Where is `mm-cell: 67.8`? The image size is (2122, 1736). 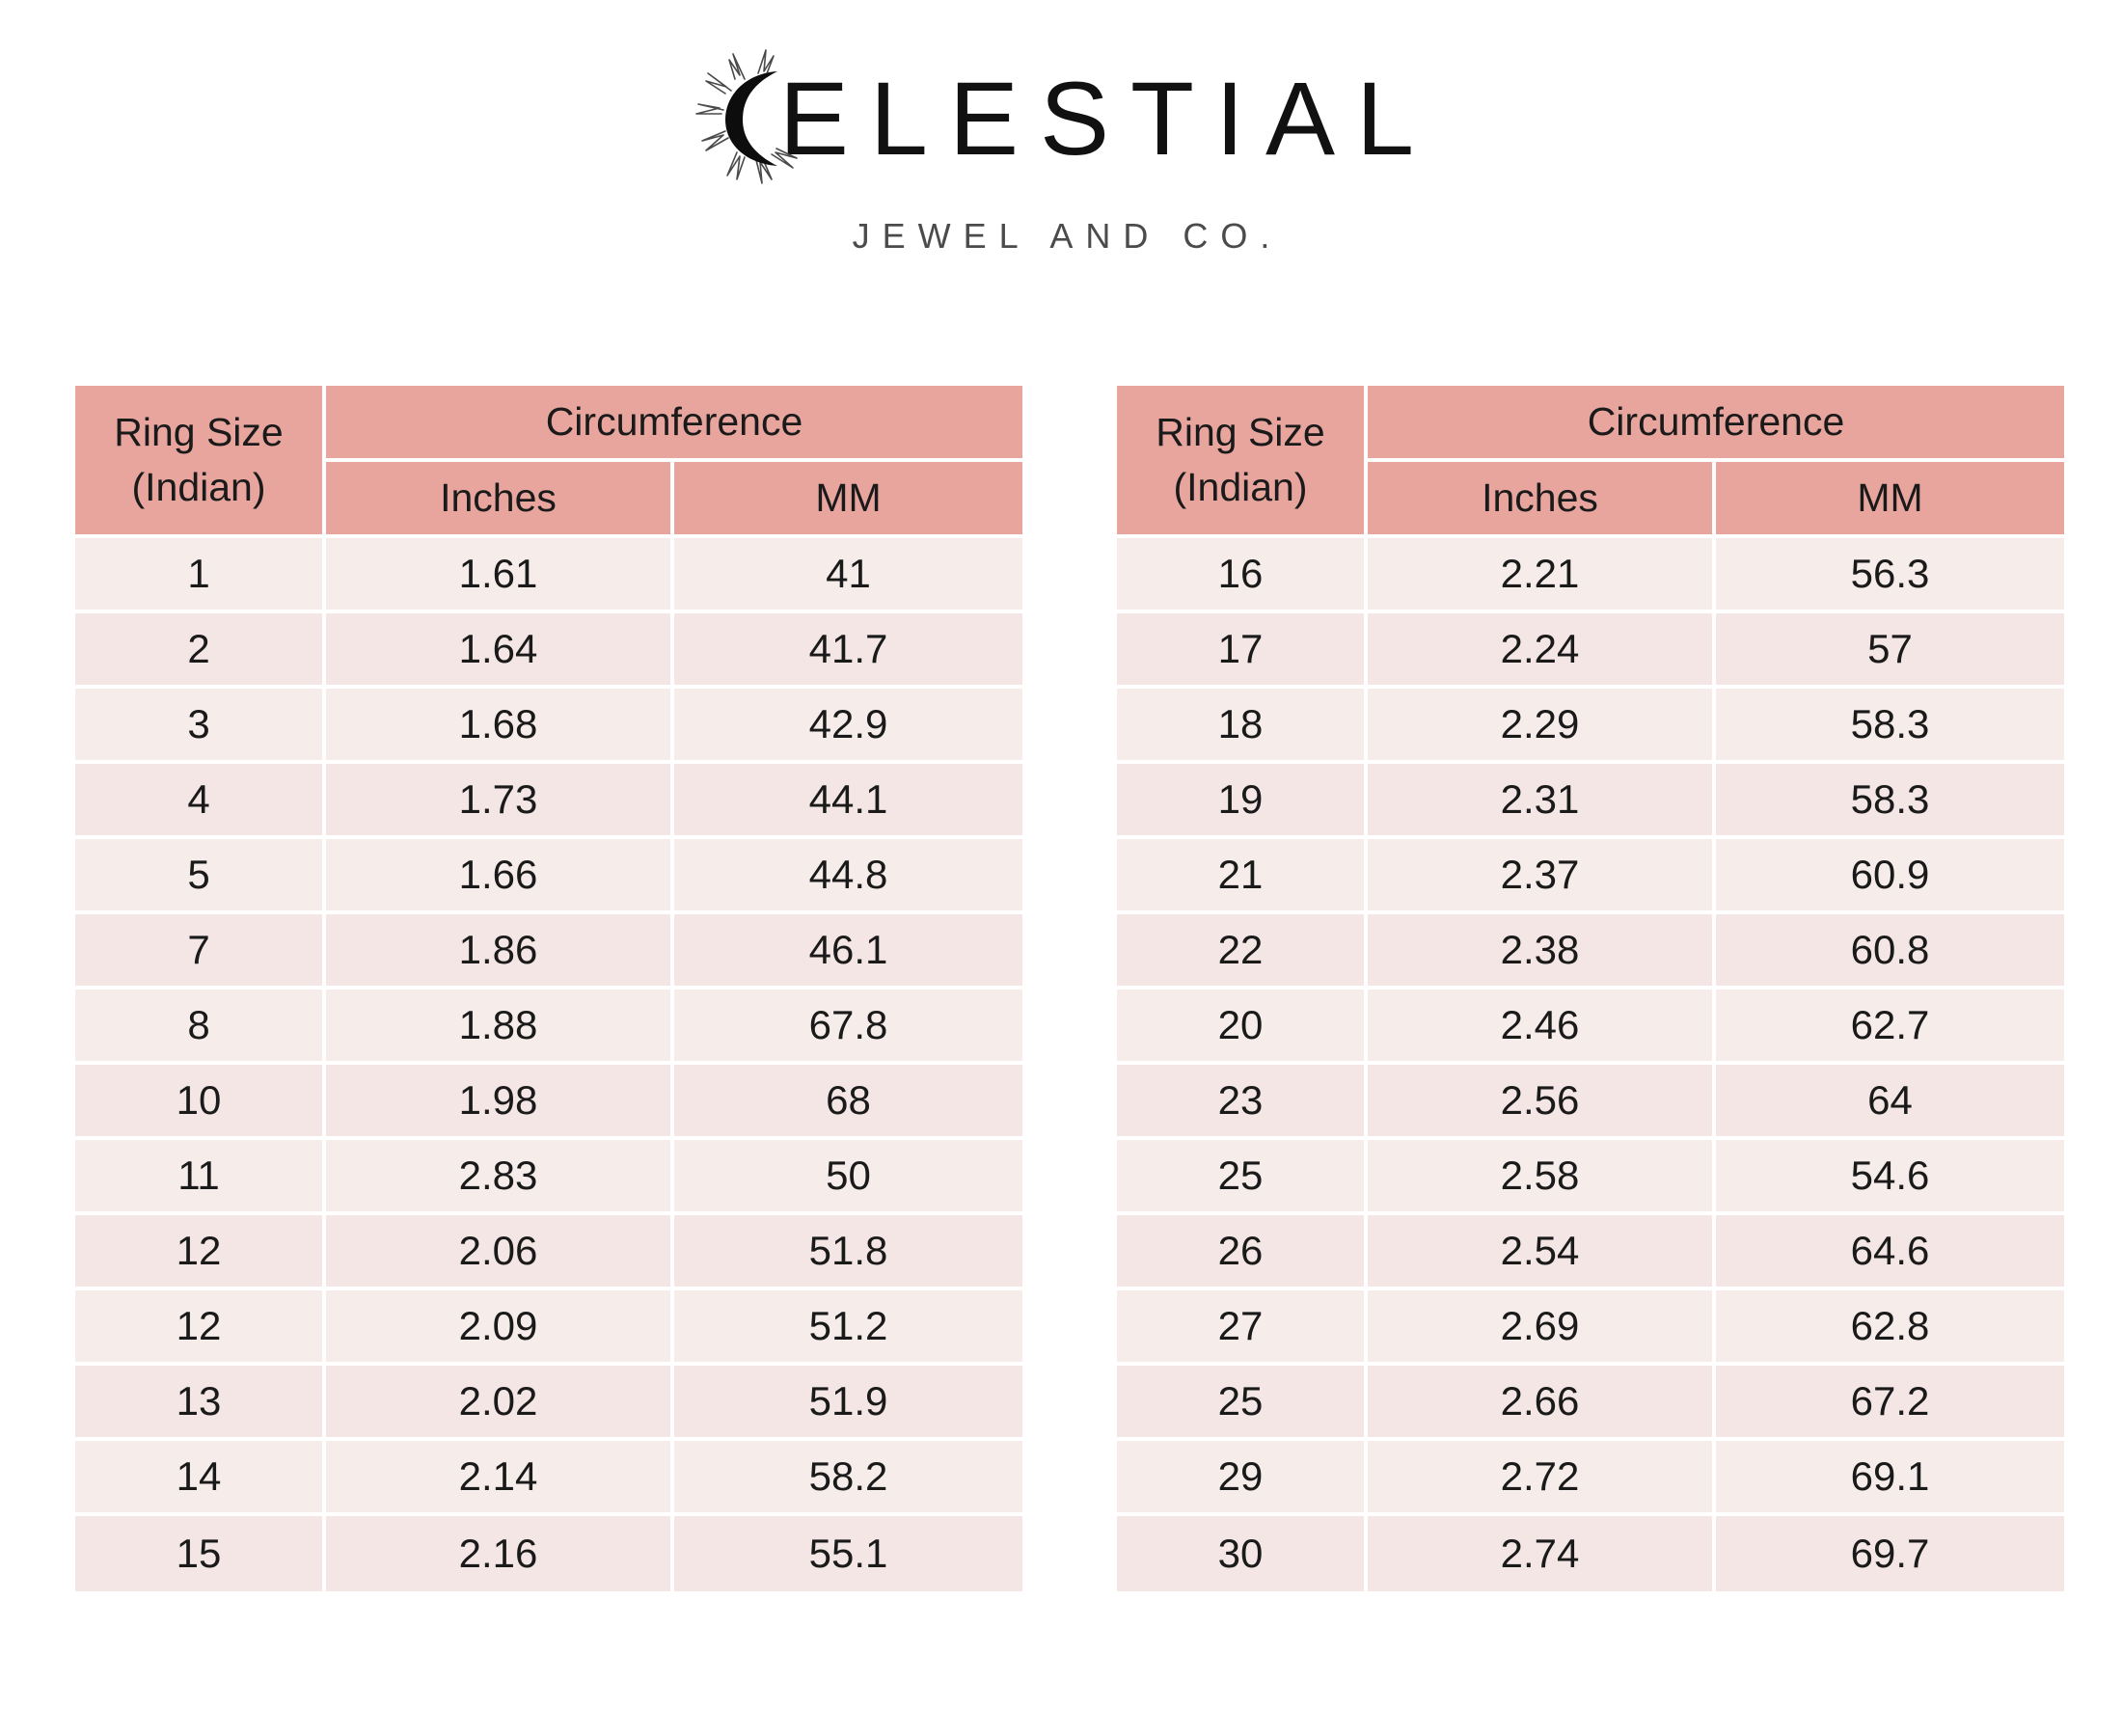 mm-cell: 67.8 is located at coordinates (848, 1028).